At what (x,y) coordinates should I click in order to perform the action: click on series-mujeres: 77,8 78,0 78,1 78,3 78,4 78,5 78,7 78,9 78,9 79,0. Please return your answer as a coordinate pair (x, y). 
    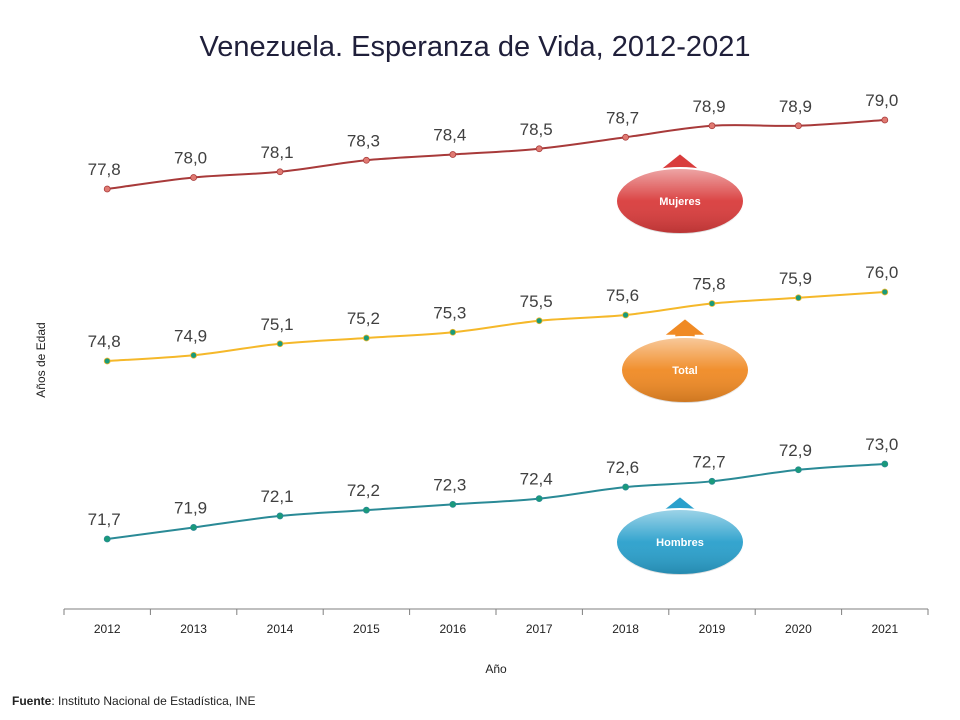
    Looking at the image, I should click on (493, 142).